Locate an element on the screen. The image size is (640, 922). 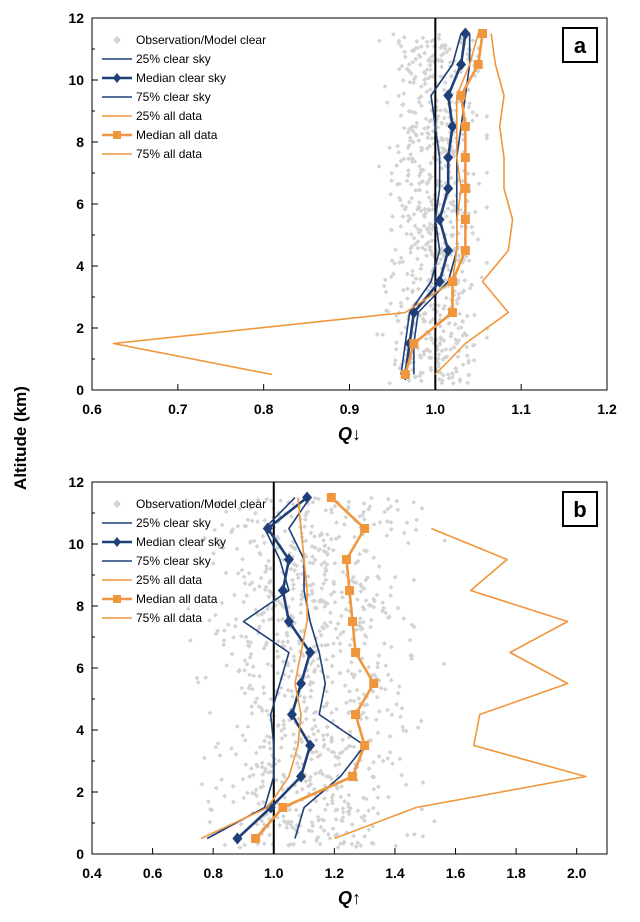
legend-marker is located at coordinates (117, 599).